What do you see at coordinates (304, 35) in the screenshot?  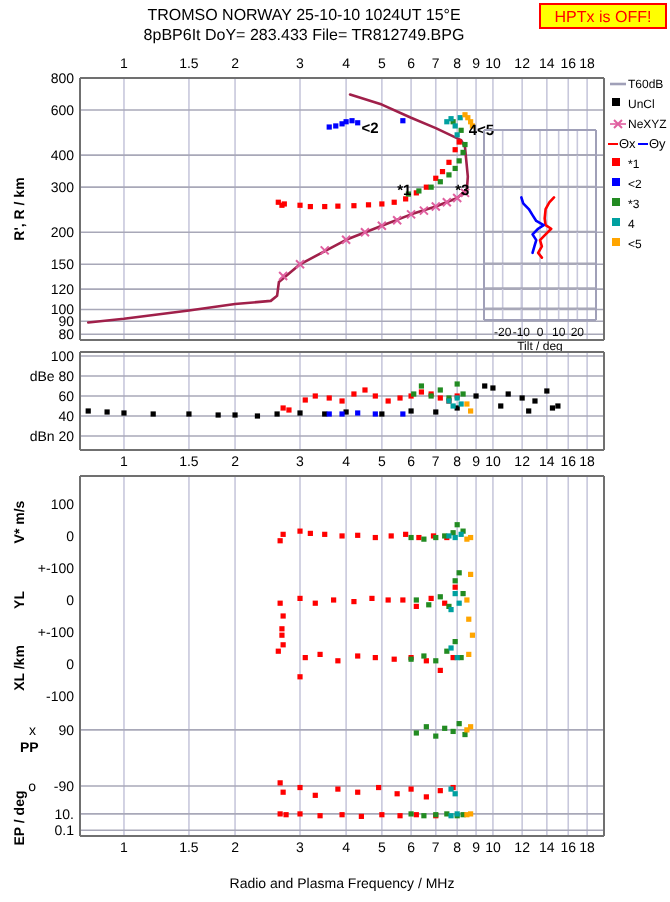 I see `chart-subtitle: 8pBP6It DoY= 283.433 File= TR812749.BPG` at bounding box center [304, 35].